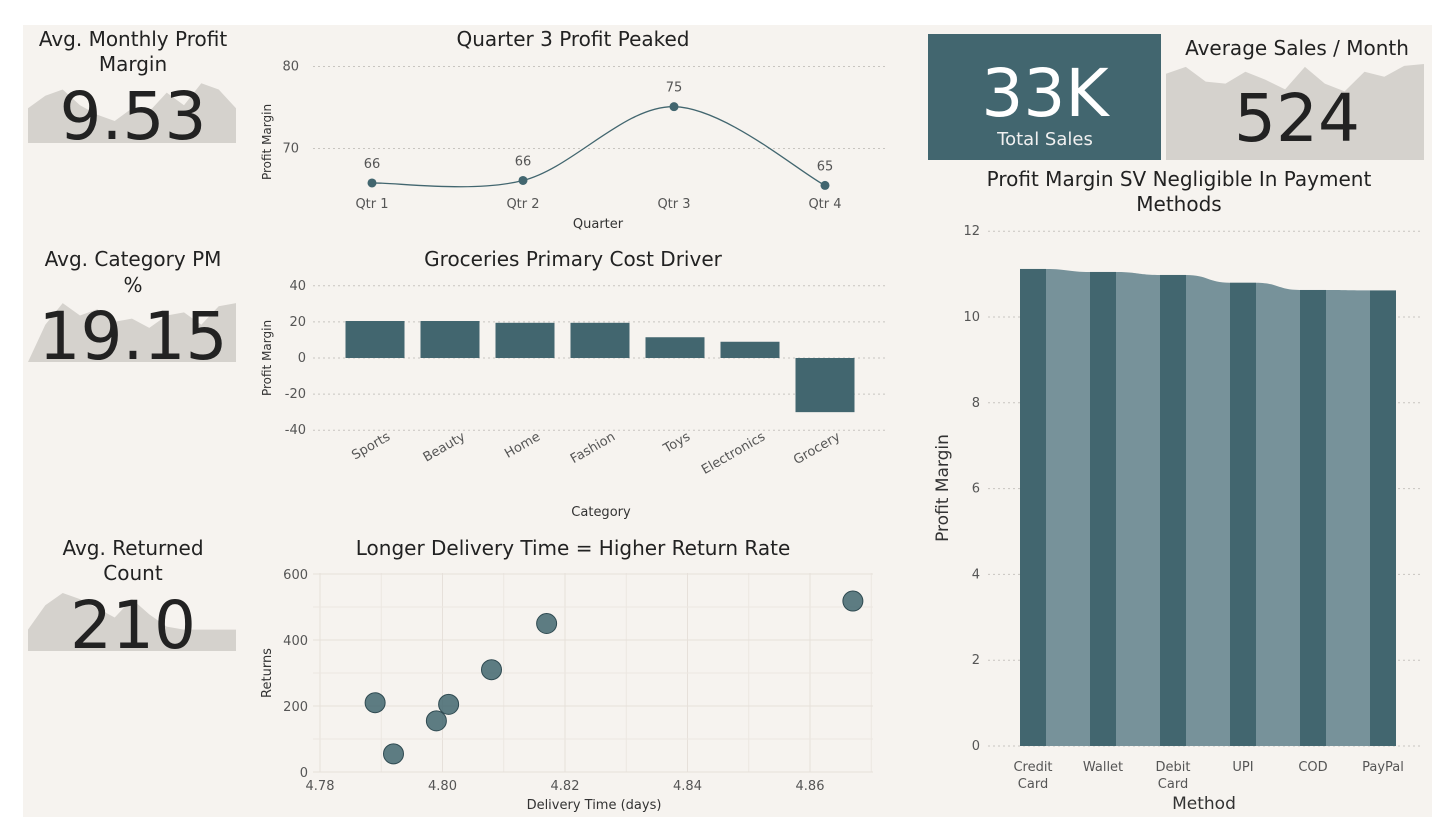  What do you see at coordinates (522, 445) in the screenshot?
I see `category-xtick-label: Home` at bounding box center [522, 445].